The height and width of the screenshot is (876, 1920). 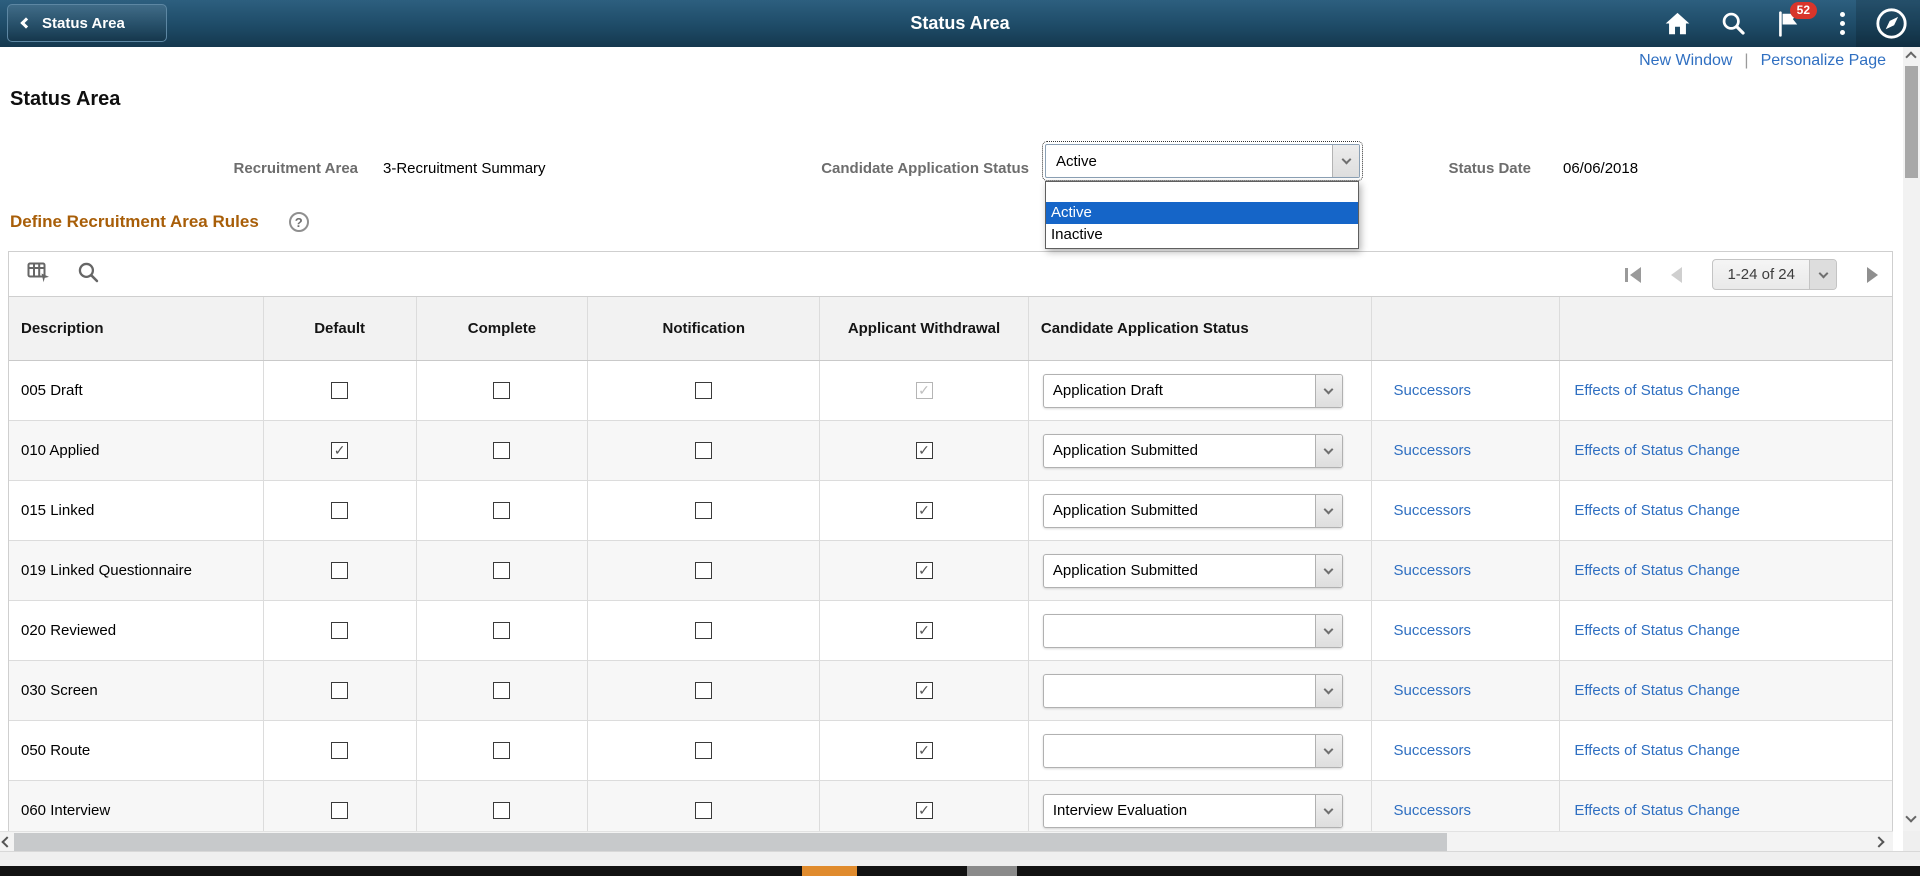 What do you see at coordinates (1202, 192) in the screenshot?
I see `dropdown-option` at bounding box center [1202, 192].